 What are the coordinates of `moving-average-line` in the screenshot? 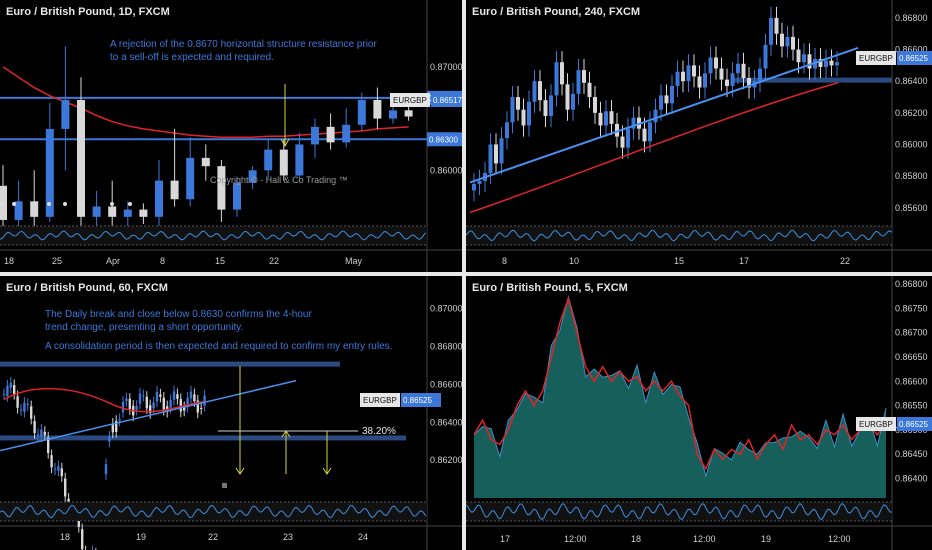 It's located at (205, 102).